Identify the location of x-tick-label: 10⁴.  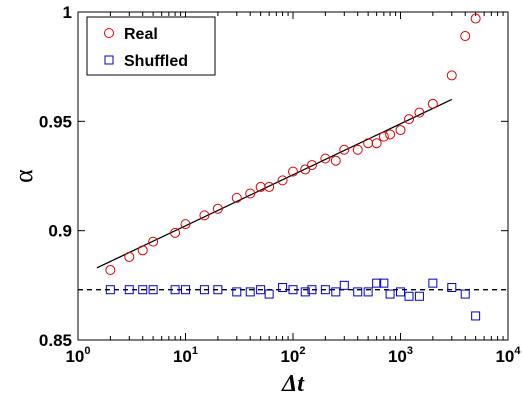
(508, 355).